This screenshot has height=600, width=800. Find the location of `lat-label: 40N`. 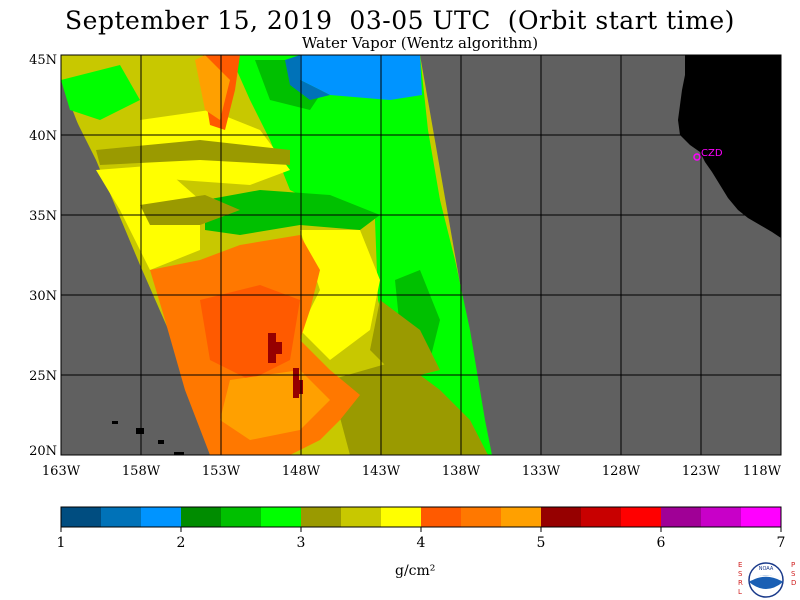

lat-label: 40N is located at coordinates (43, 136).